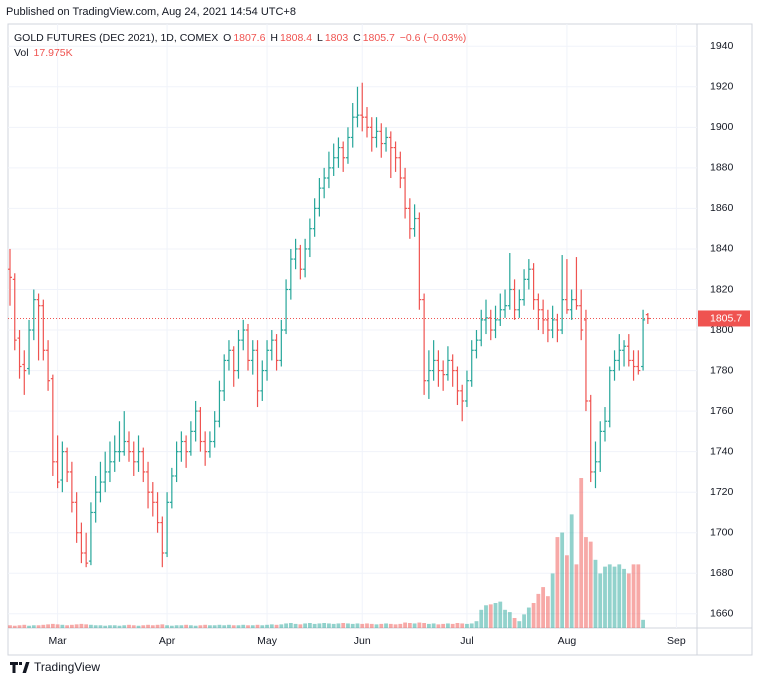  Describe the element at coordinates (722, 127) in the screenshot. I see `y-tick-label: 1900` at that location.